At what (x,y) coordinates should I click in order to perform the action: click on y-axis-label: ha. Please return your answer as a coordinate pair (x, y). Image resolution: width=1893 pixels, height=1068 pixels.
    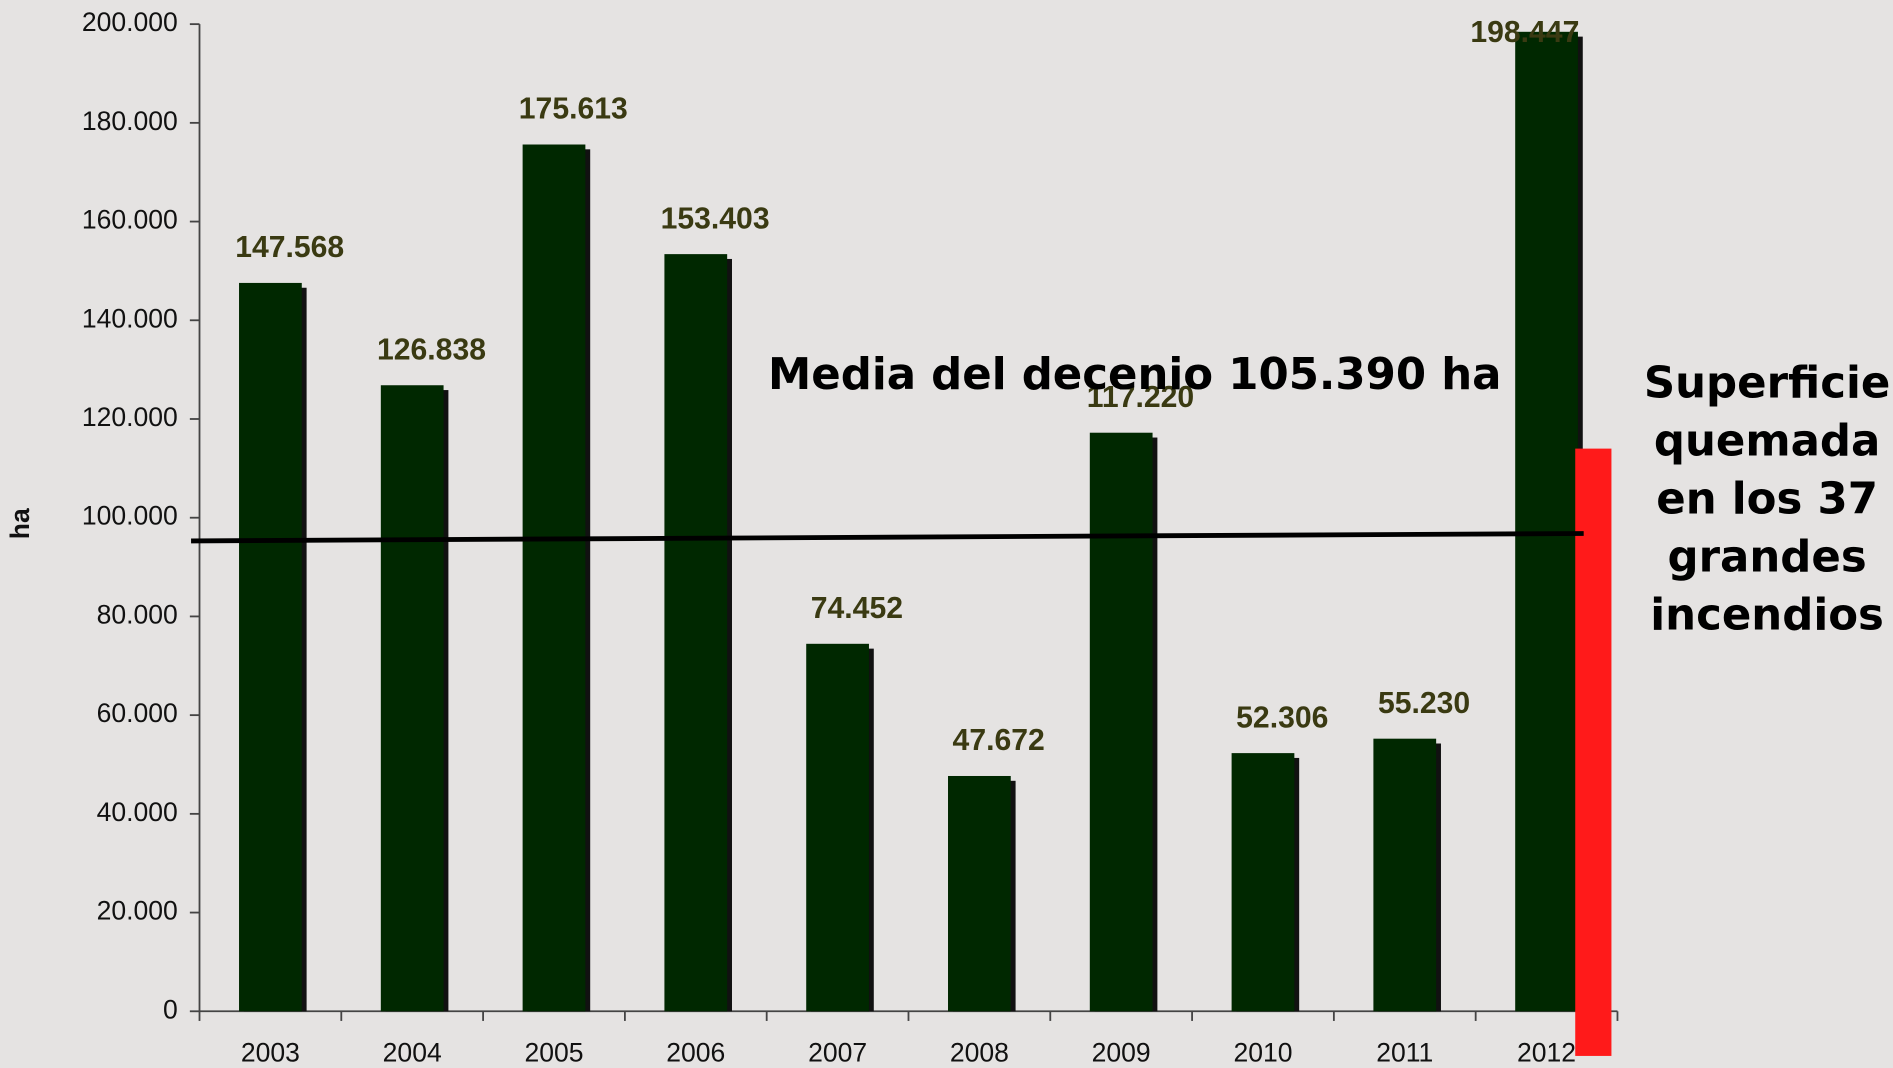
    Looking at the image, I should click on (20, 523).